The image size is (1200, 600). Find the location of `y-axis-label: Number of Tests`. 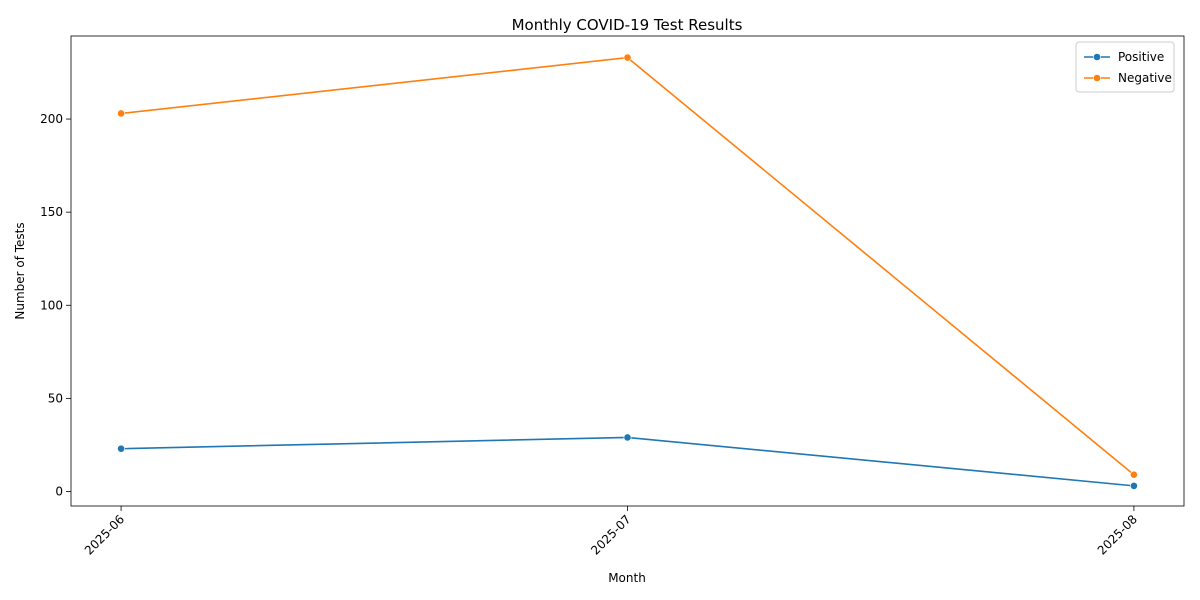

y-axis-label: Number of Tests is located at coordinates (20, 270).